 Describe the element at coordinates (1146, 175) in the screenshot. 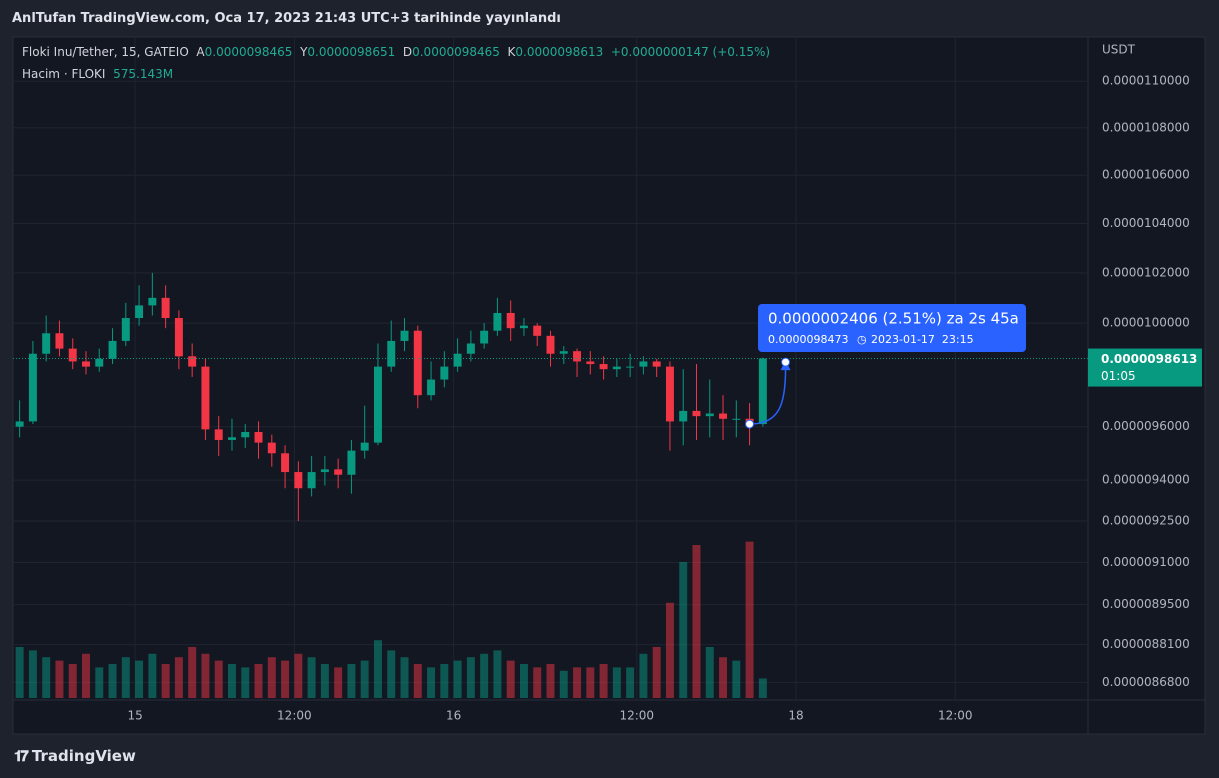

I see `y-tick-label: 0.0000106000` at that location.